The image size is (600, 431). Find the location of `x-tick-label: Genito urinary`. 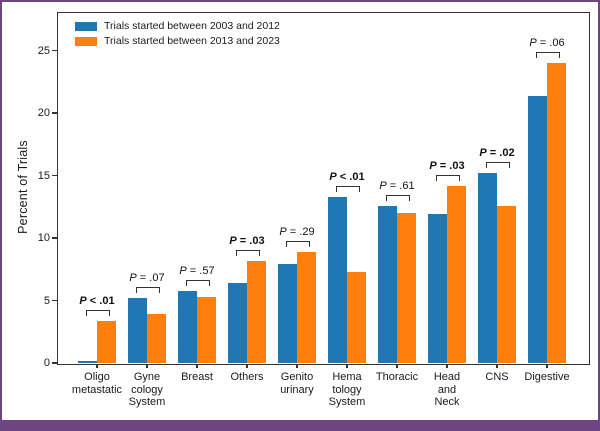

x-tick-label: Genito urinary is located at coordinates (297, 383).